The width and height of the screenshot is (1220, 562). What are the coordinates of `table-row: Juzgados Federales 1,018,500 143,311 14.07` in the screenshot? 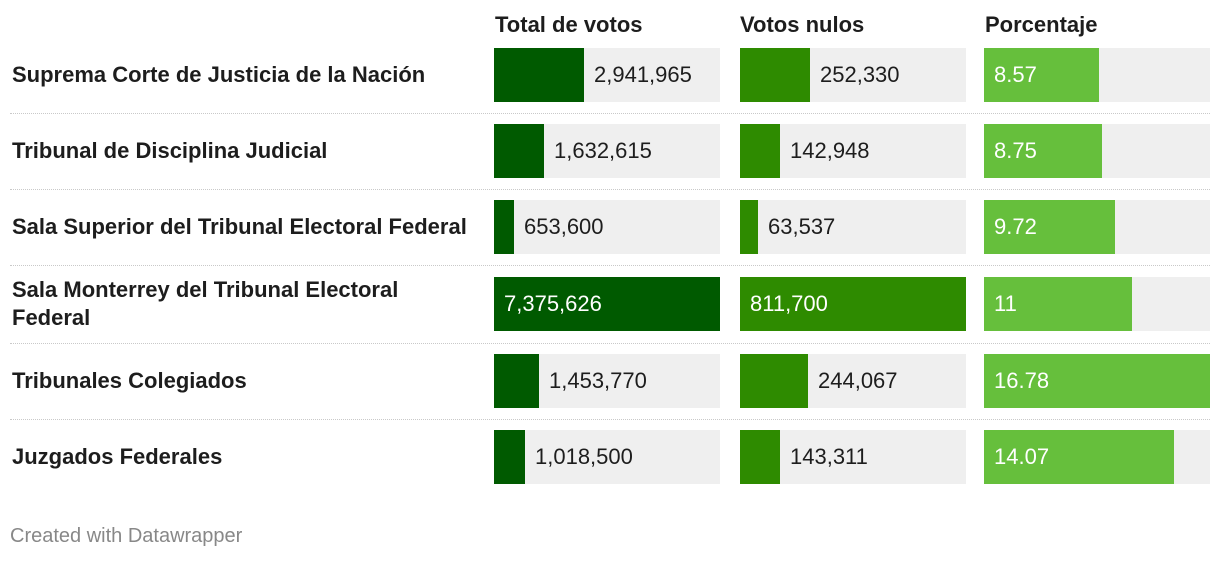 It's located at (605, 458).